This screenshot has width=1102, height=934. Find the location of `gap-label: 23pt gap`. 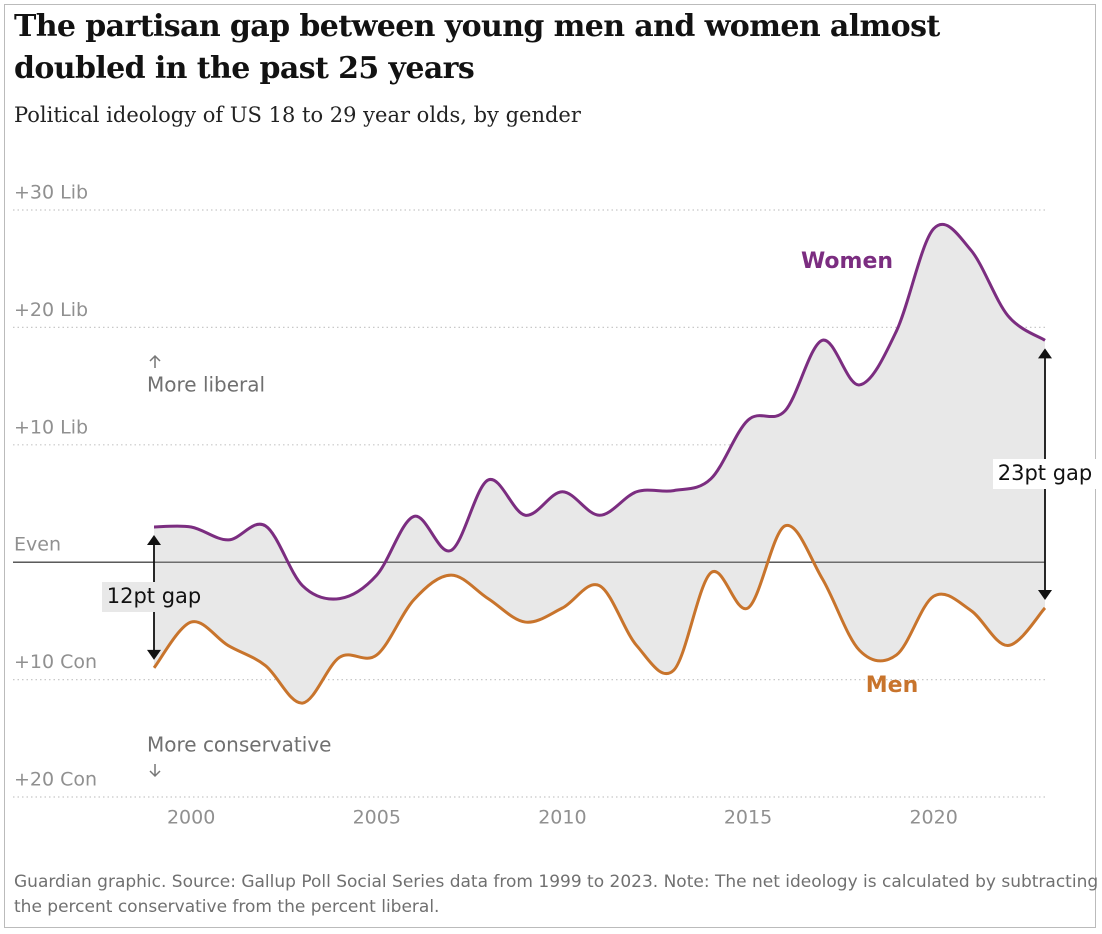

gap-label: 23pt gap is located at coordinates (1045, 473).